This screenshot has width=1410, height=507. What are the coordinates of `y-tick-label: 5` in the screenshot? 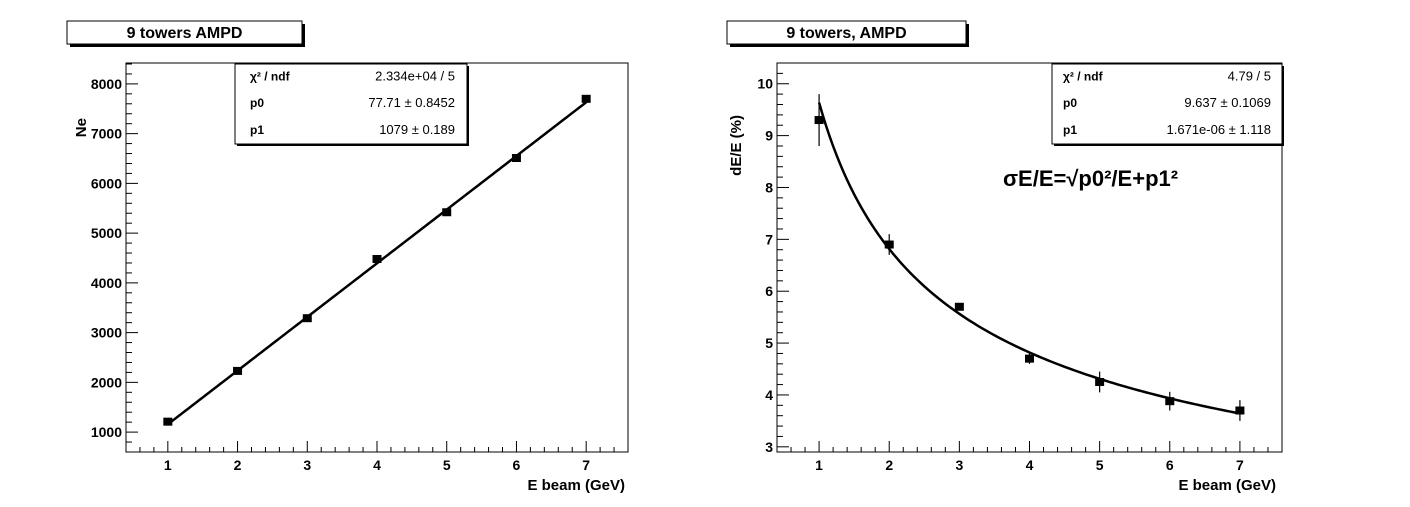 It's located at (769, 343).